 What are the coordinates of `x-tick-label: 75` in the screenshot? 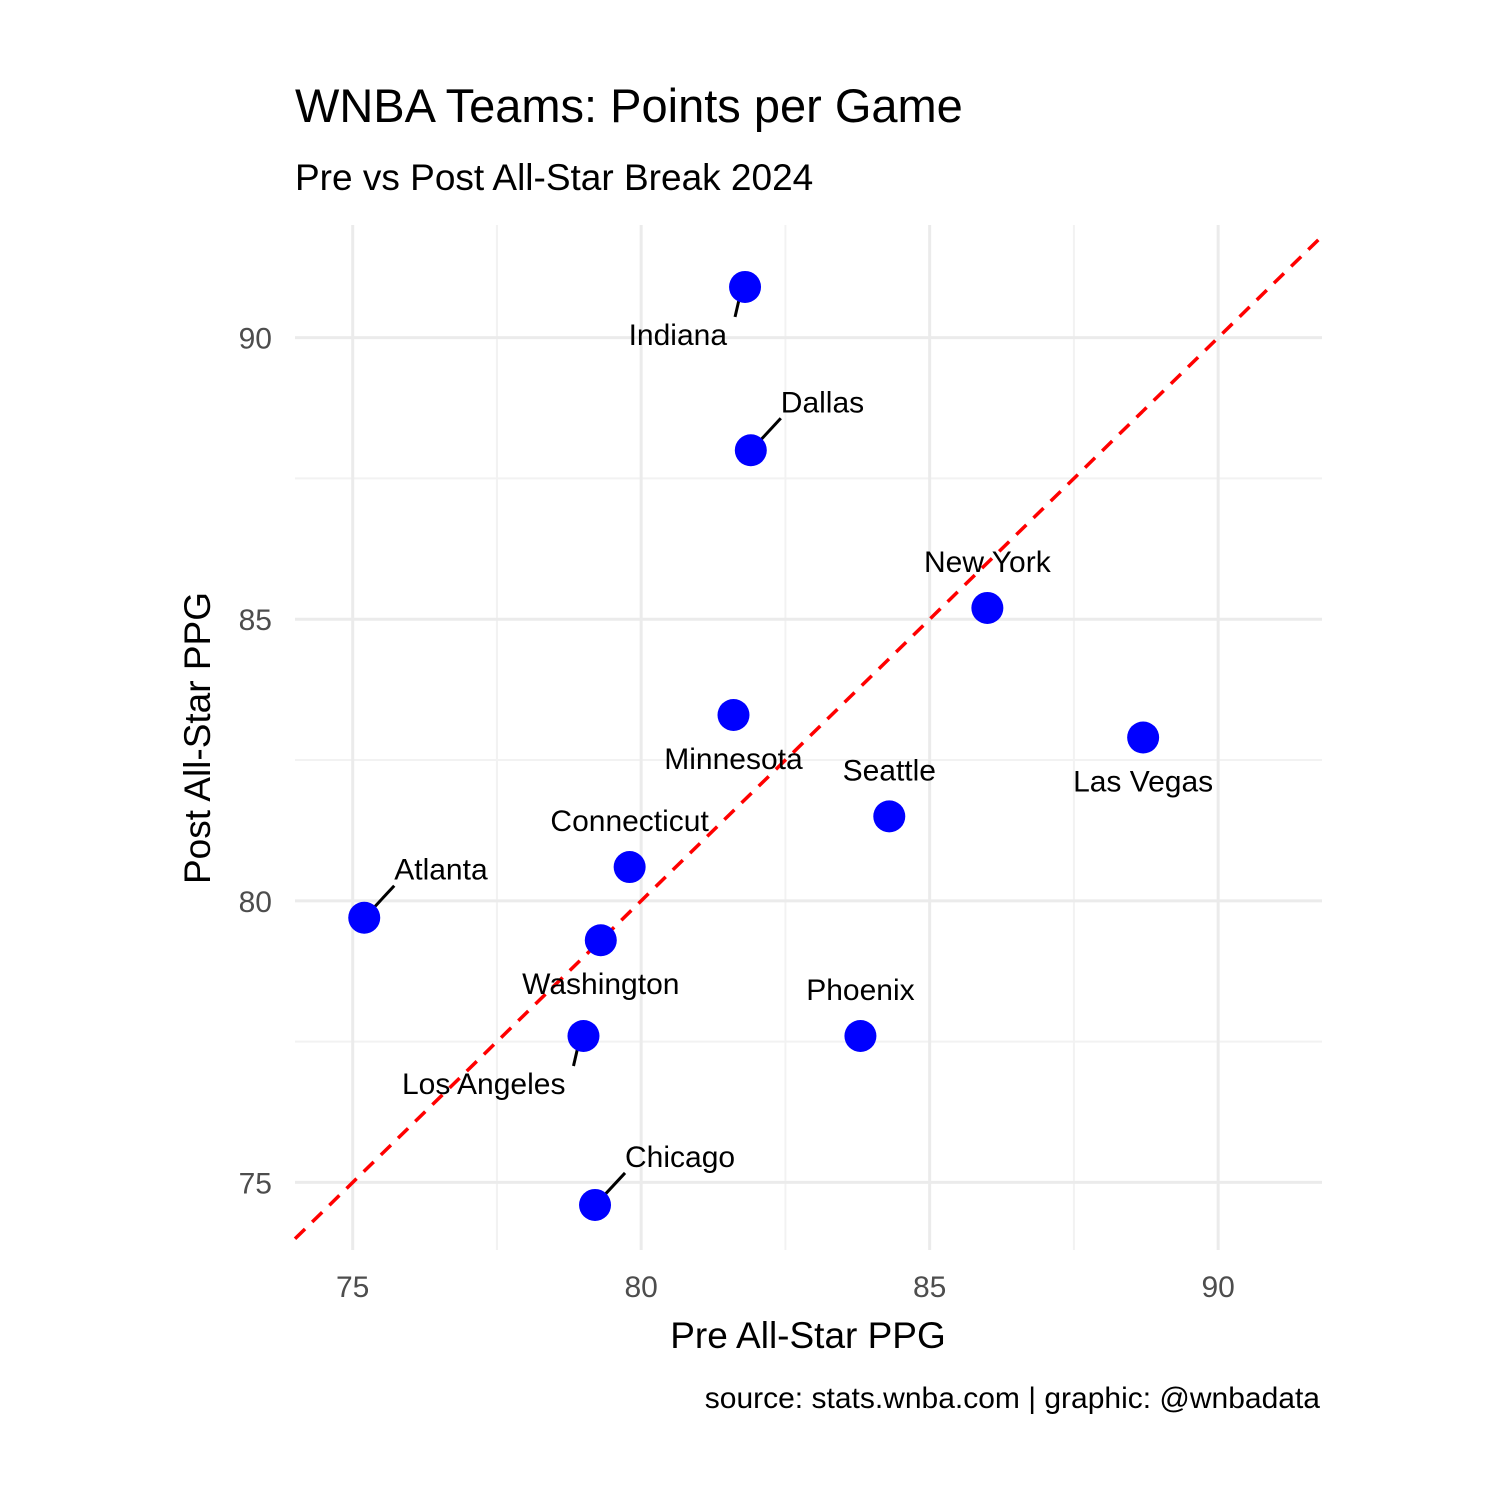 It's located at (352, 1287).